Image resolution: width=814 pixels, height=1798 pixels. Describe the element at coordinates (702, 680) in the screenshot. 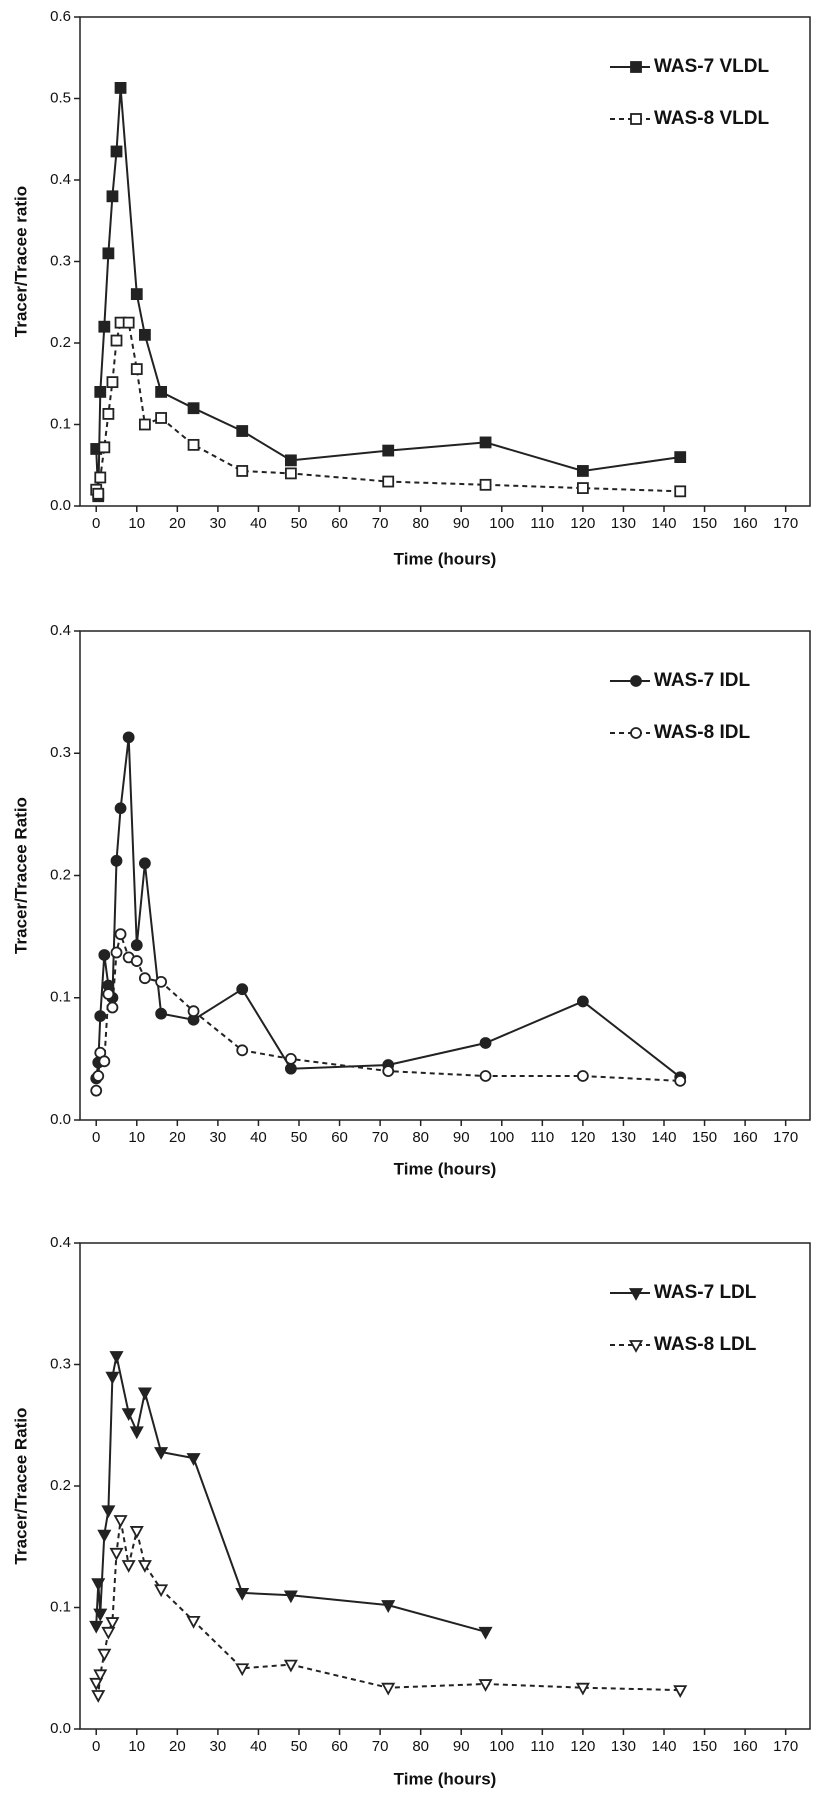

I see `legend-label: WAS-7 IDL` at that location.